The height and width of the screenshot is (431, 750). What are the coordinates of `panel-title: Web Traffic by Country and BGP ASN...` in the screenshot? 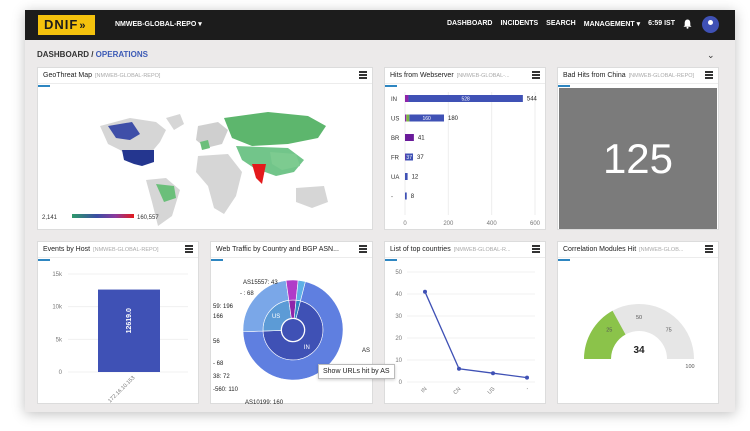 It's located at (277, 249).